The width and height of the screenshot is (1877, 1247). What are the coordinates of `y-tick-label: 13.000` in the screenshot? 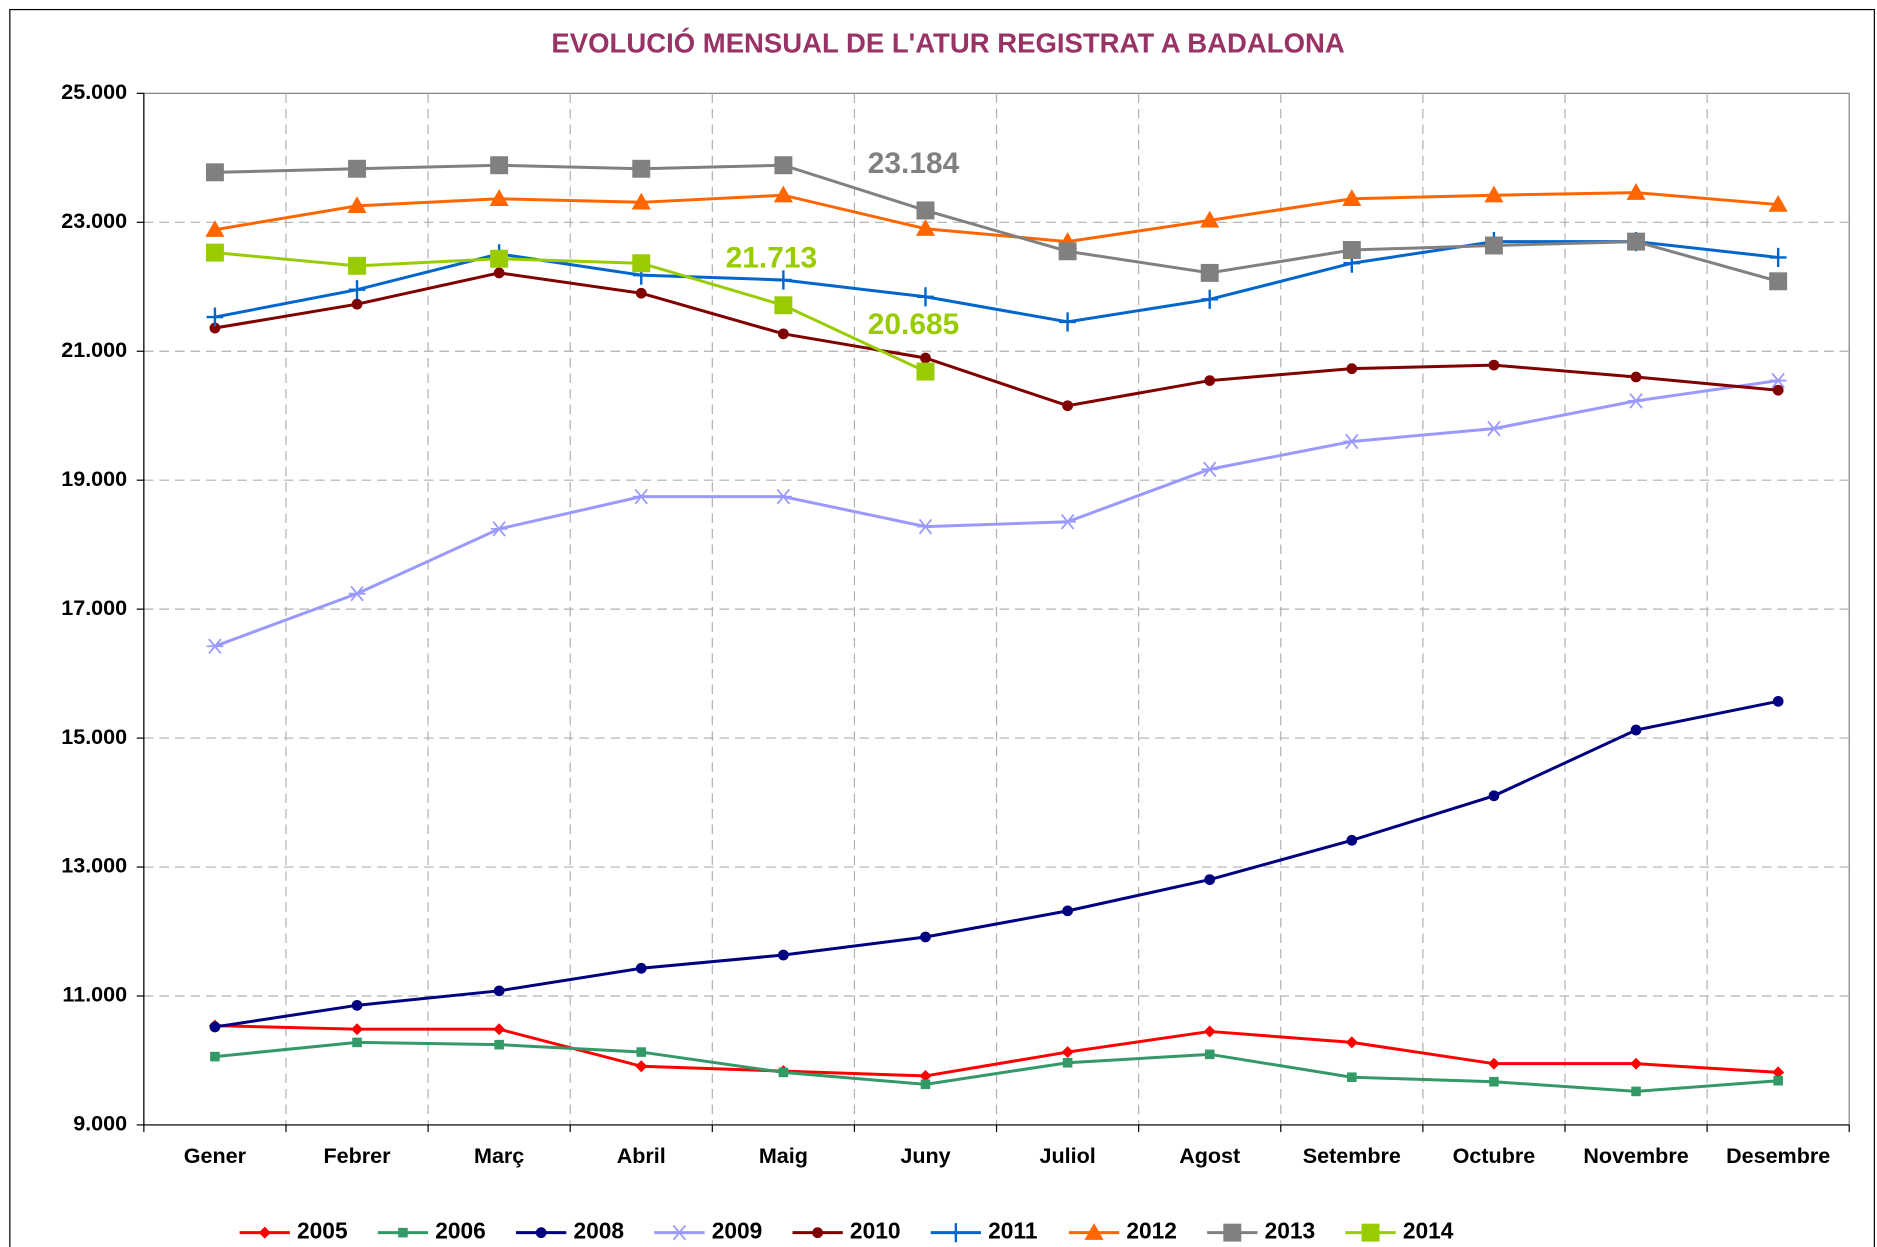 It's located at (94, 866).